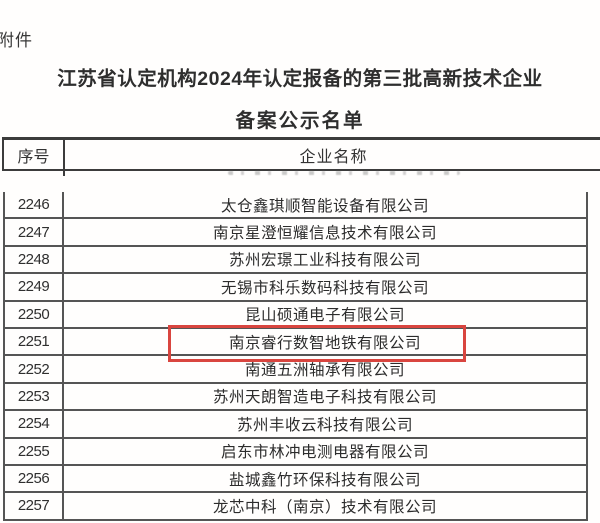  What do you see at coordinates (34, 478) in the screenshot?
I see `row-serial: 2256` at bounding box center [34, 478].